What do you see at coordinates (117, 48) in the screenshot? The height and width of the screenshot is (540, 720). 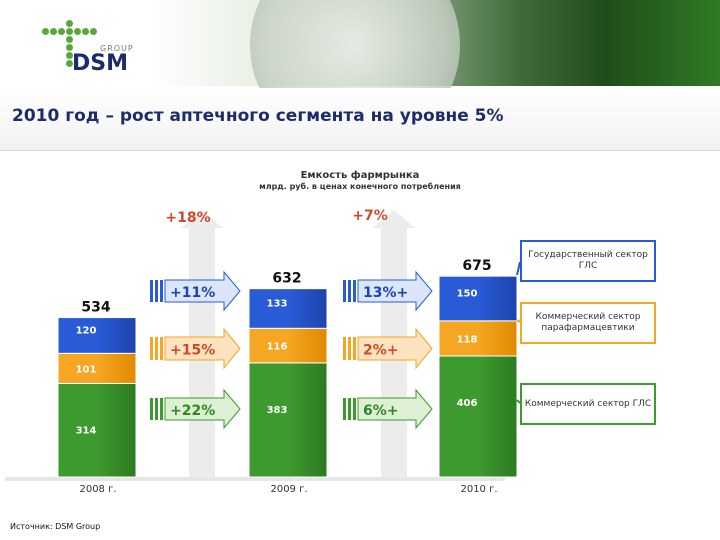 I see `logo-group-text: GROUP` at bounding box center [117, 48].